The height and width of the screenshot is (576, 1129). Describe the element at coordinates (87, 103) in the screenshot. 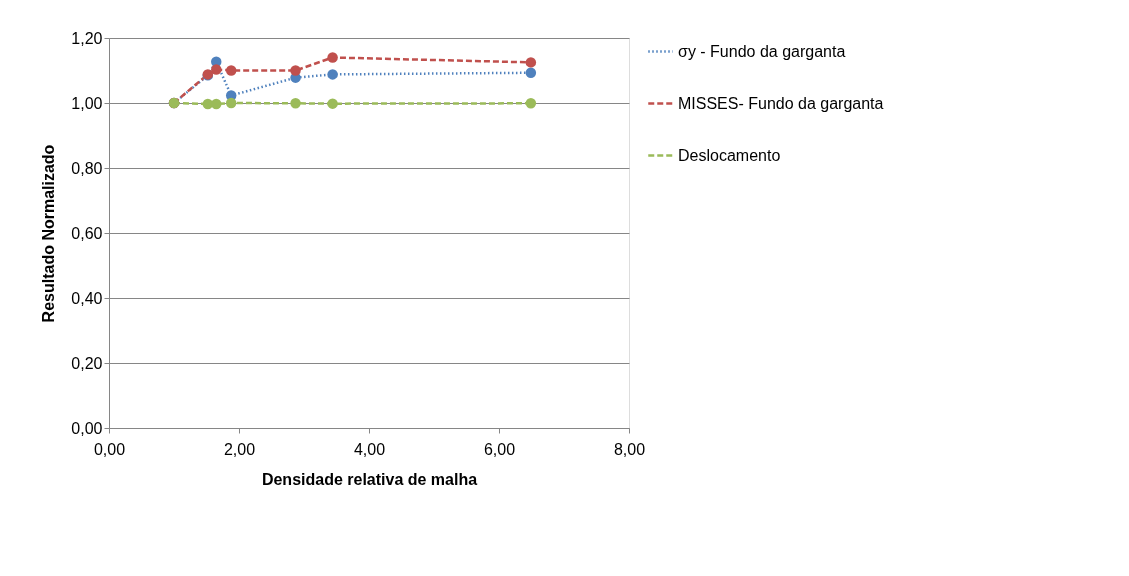

I see `y-tick-label: 1,00` at that location.